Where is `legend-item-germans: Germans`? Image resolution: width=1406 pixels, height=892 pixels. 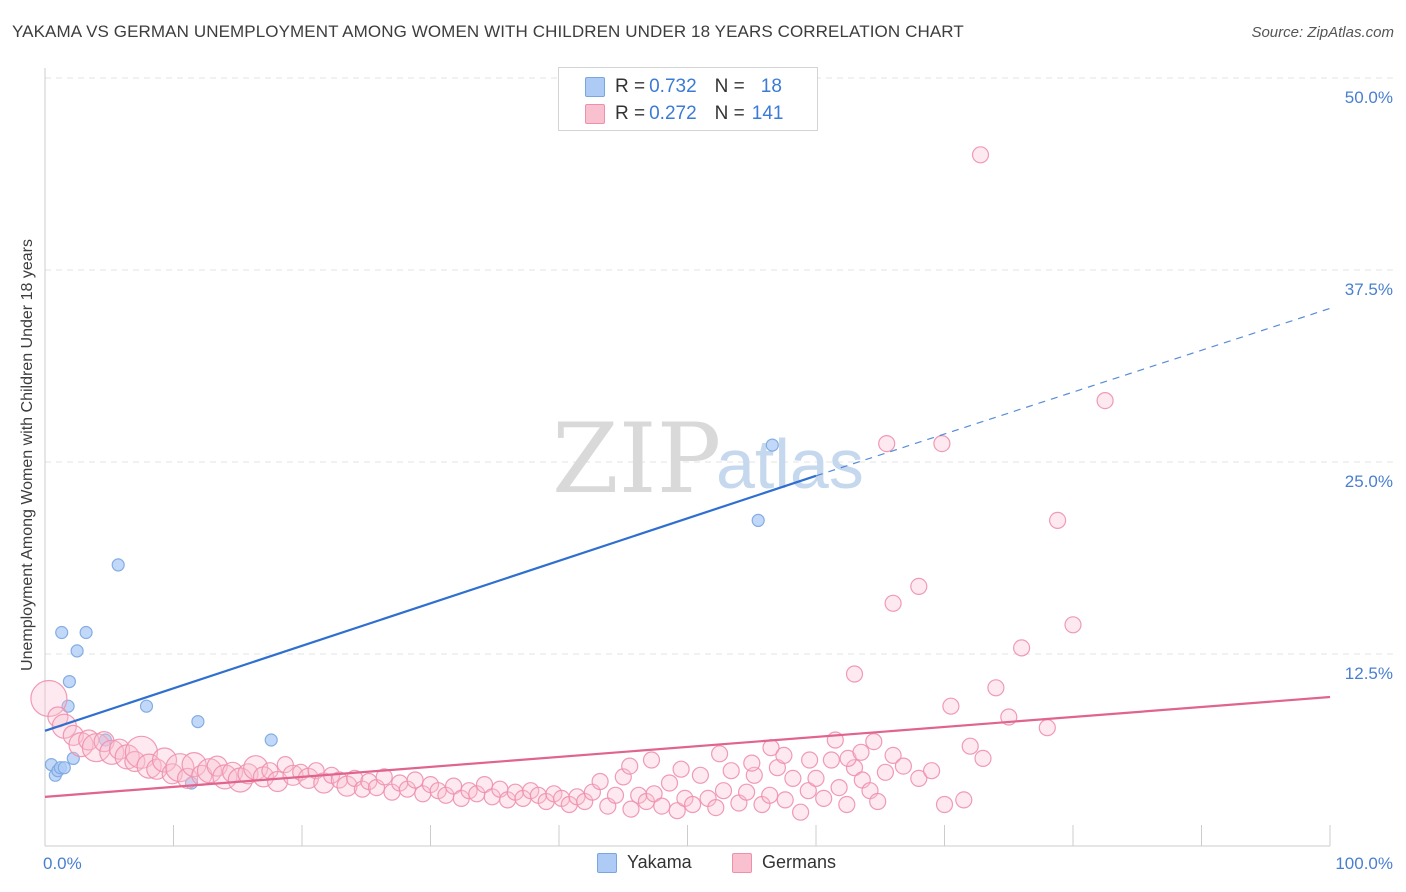
legend-item-germans: Germans is located at coordinates (784, 862).